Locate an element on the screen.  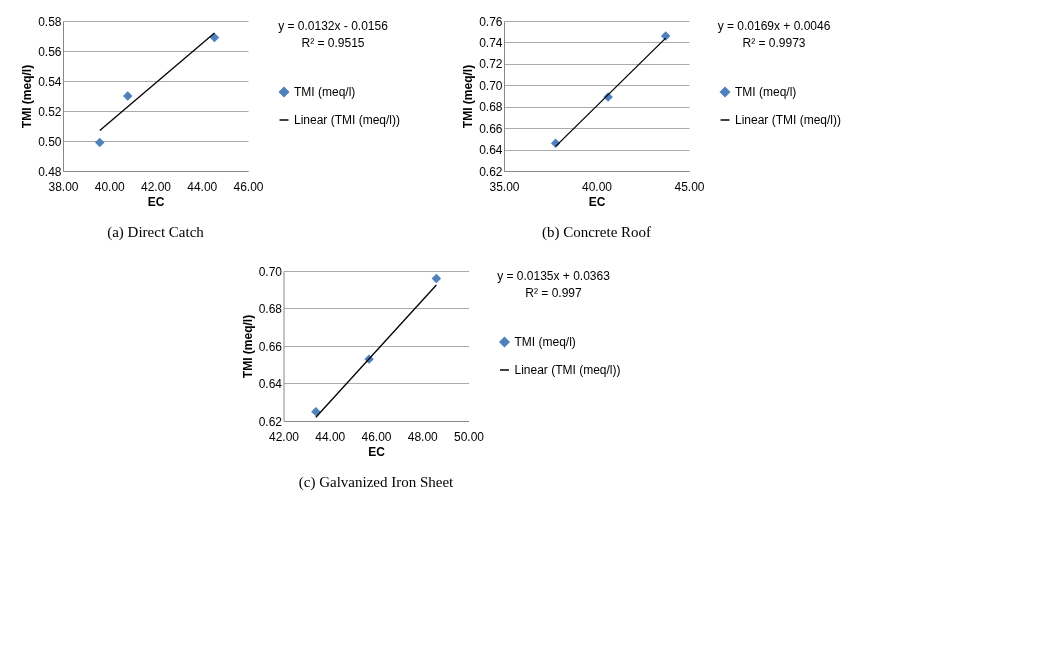
text: y = 0.0132x - 0.0156 is located at coordinates (333, 26).